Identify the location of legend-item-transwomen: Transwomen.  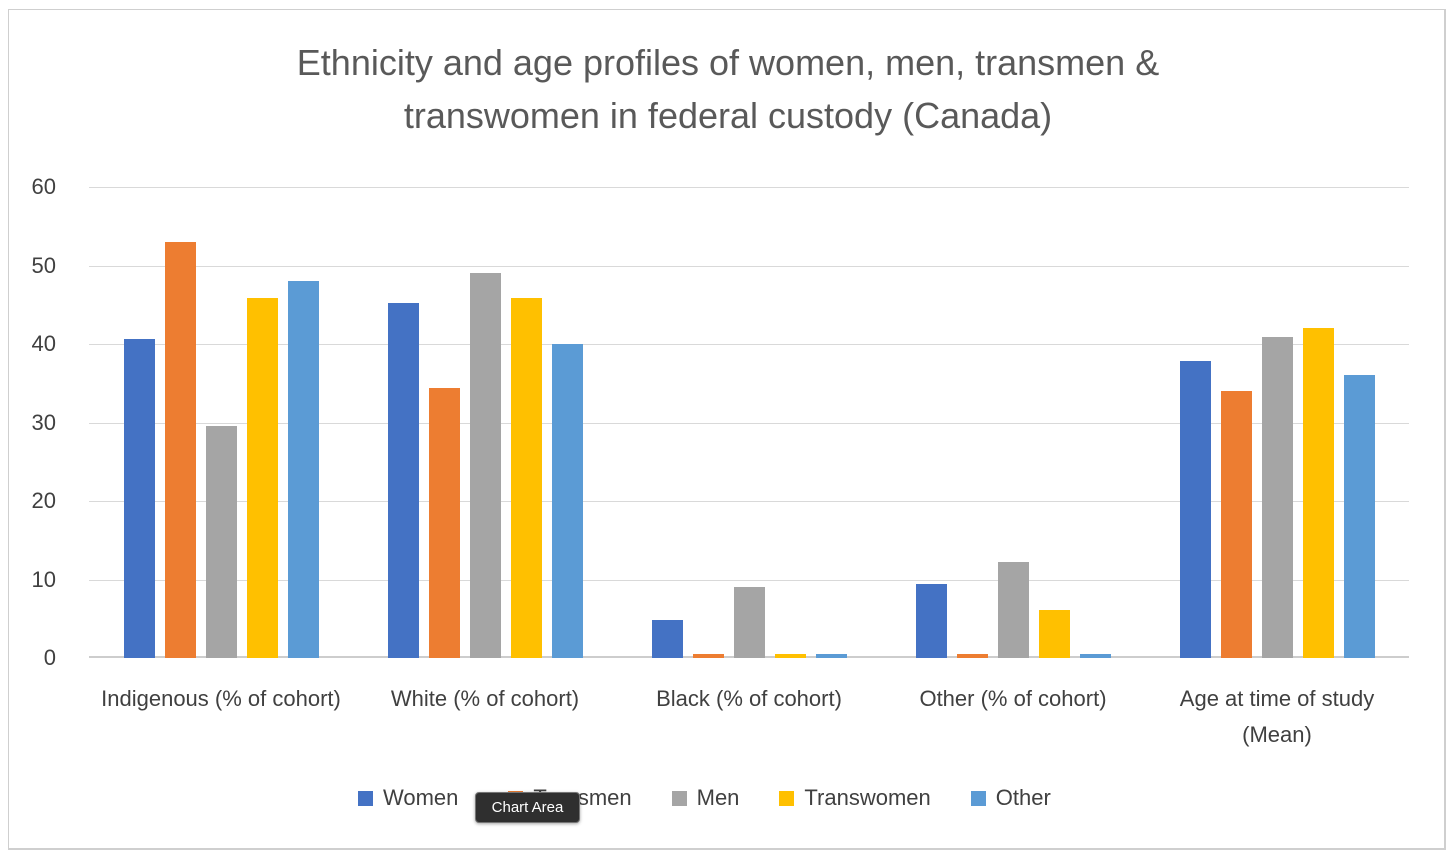
(855, 798).